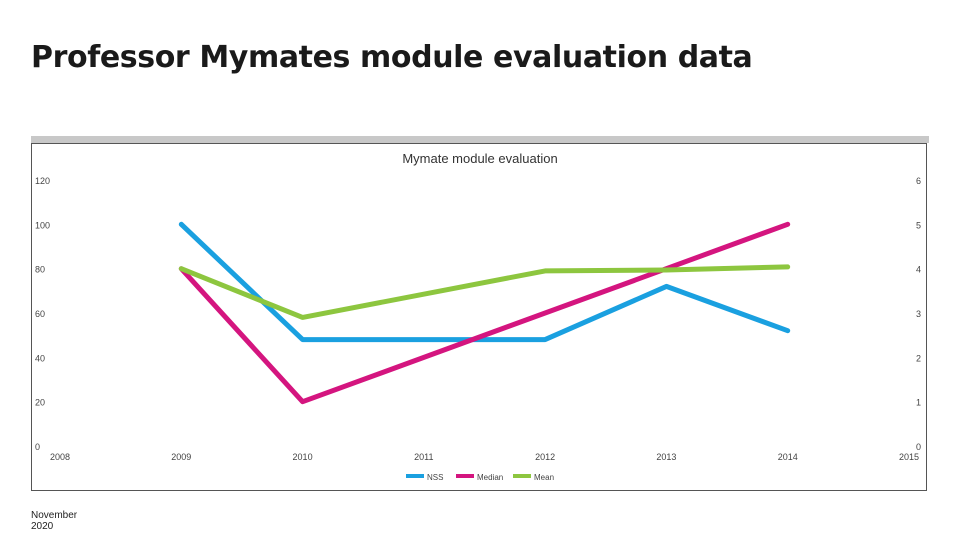 The image size is (960, 540). Describe the element at coordinates (490, 477) in the screenshot. I see `legend-label-median: Median` at that location.